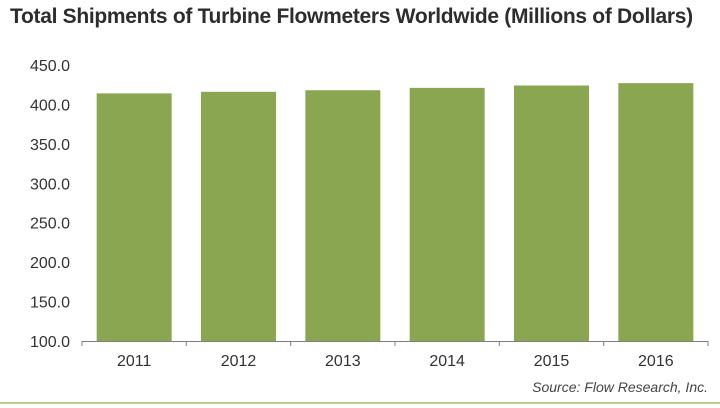  I want to click on bar-2012, so click(238, 216).